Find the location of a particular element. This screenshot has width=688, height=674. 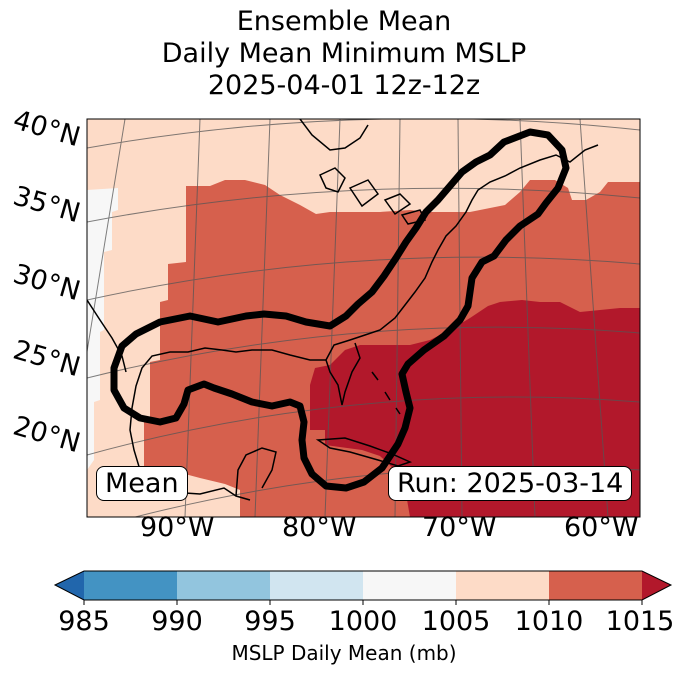

lon-label-90w: 90°W is located at coordinates (177, 527).